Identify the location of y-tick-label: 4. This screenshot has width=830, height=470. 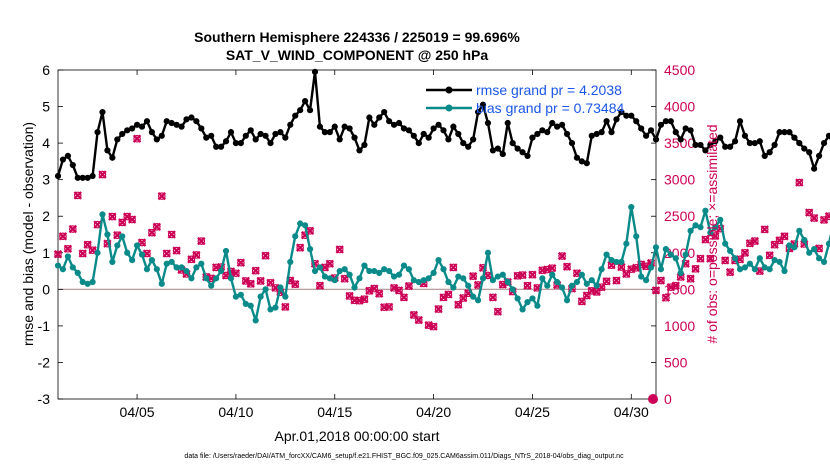
(46, 143).